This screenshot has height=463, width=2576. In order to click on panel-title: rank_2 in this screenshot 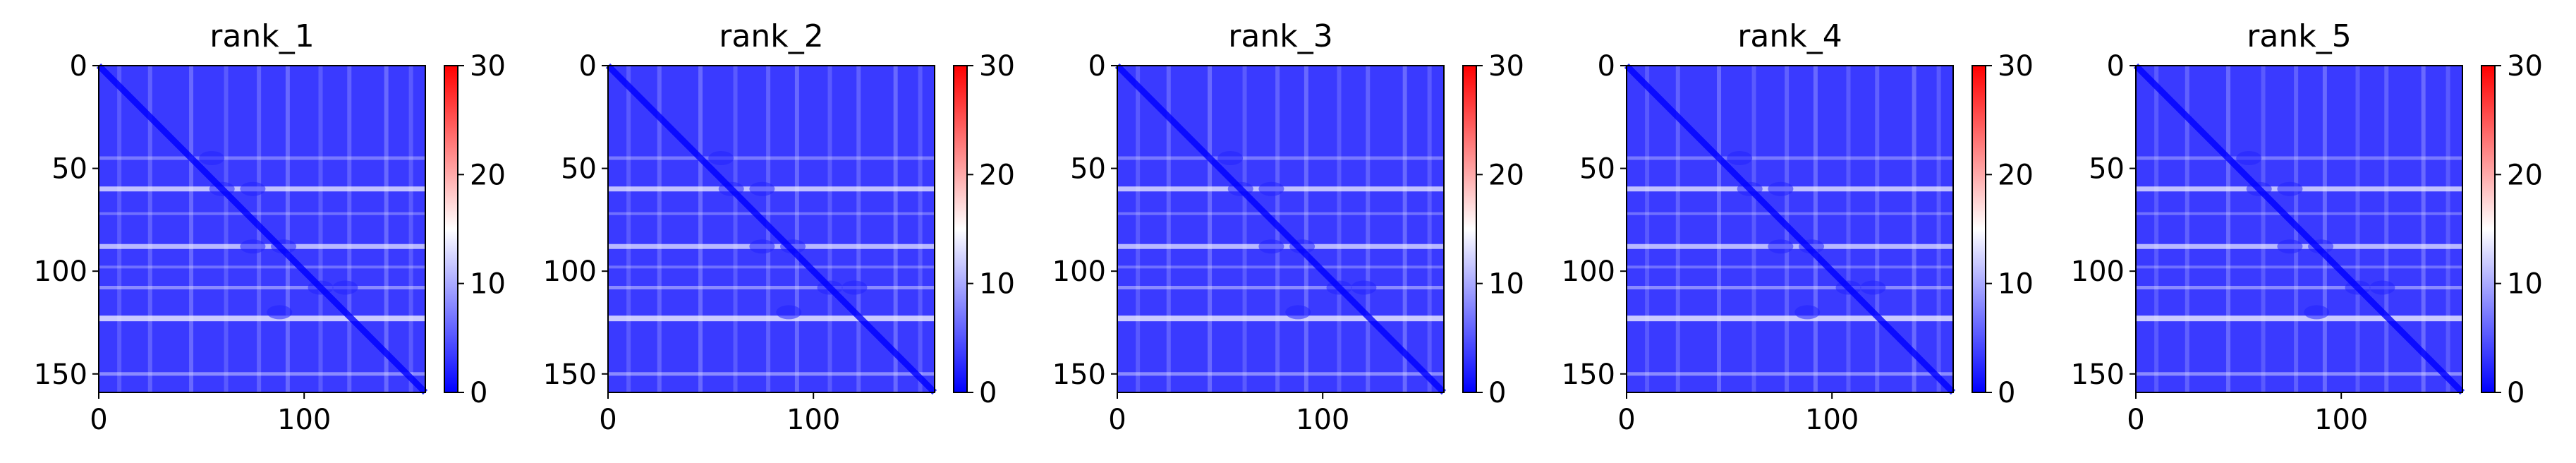, I will do `click(771, 36)`.